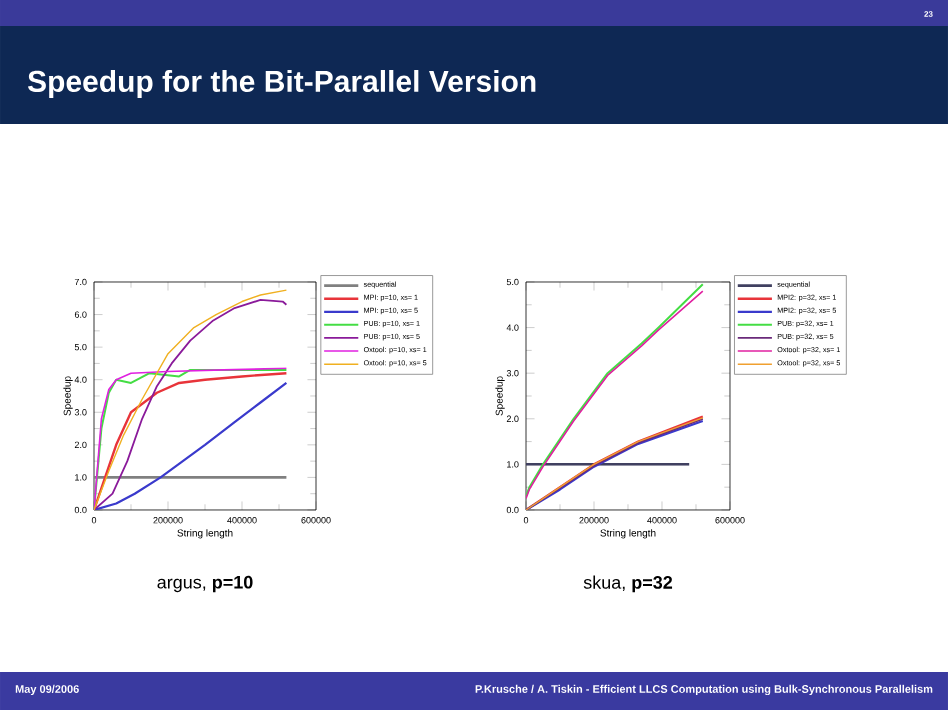 Image resolution: width=948 pixels, height=710 pixels. I want to click on text: skua, p=32, so click(628, 584).